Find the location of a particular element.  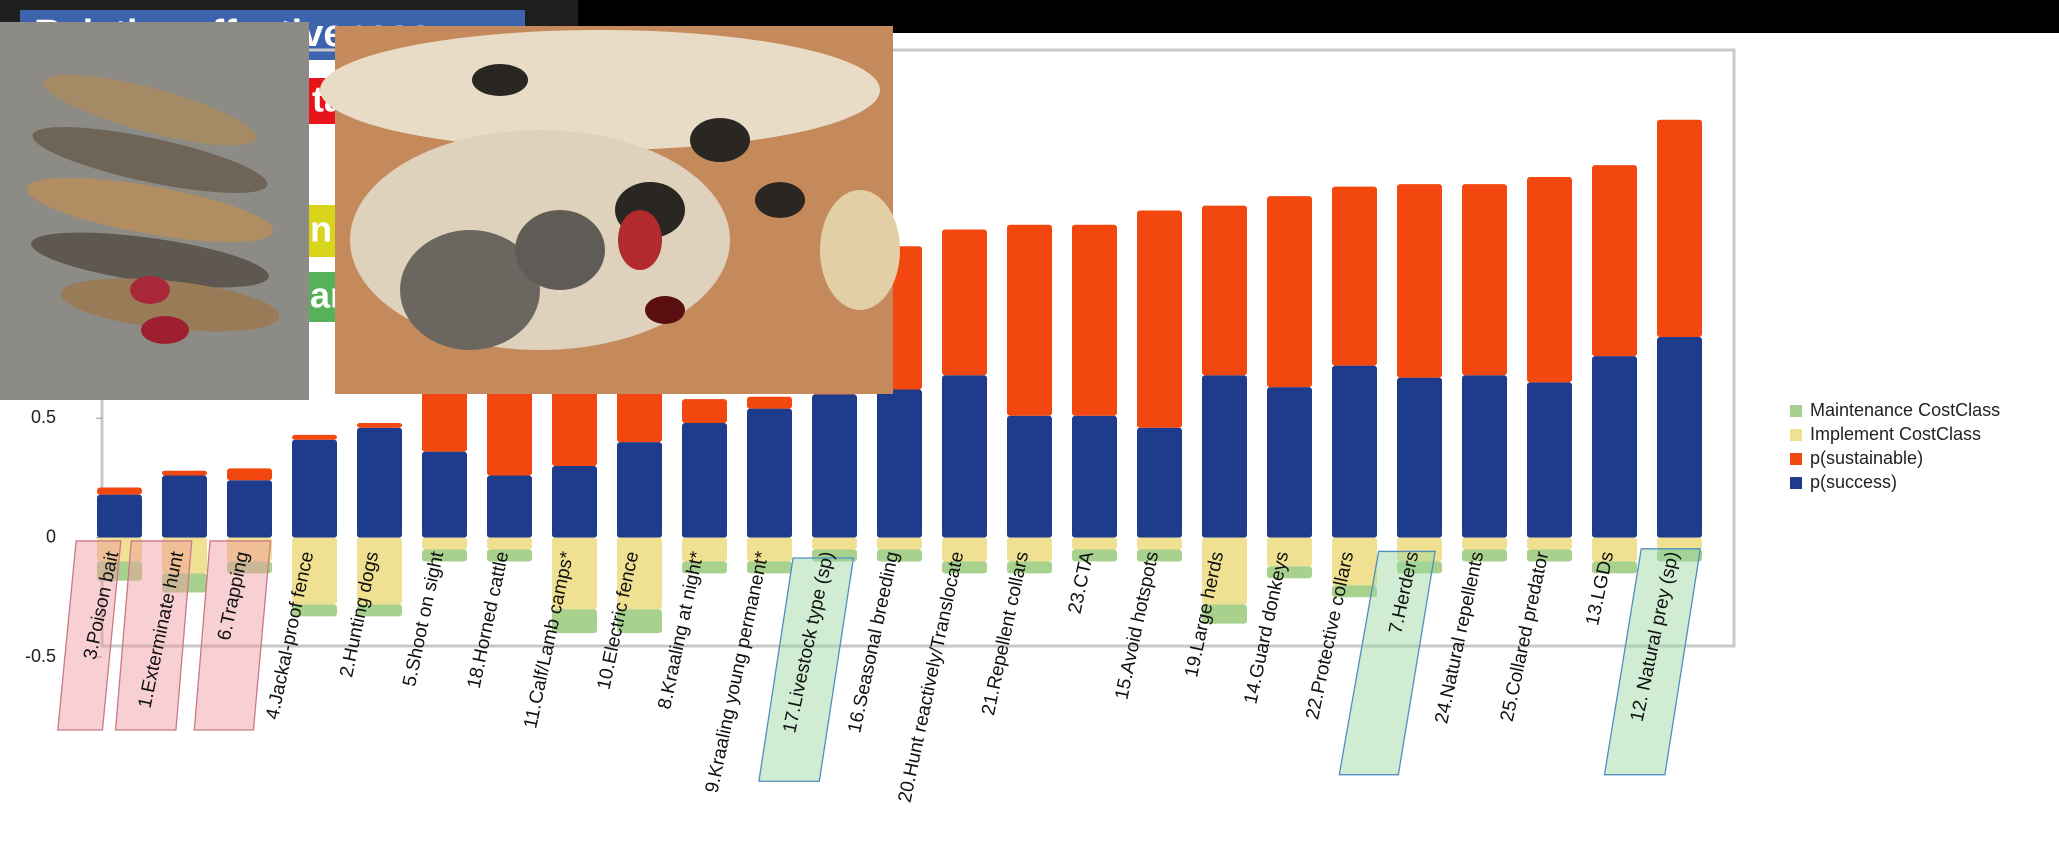

y-tick-label: 0 is located at coordinates (51, 536).